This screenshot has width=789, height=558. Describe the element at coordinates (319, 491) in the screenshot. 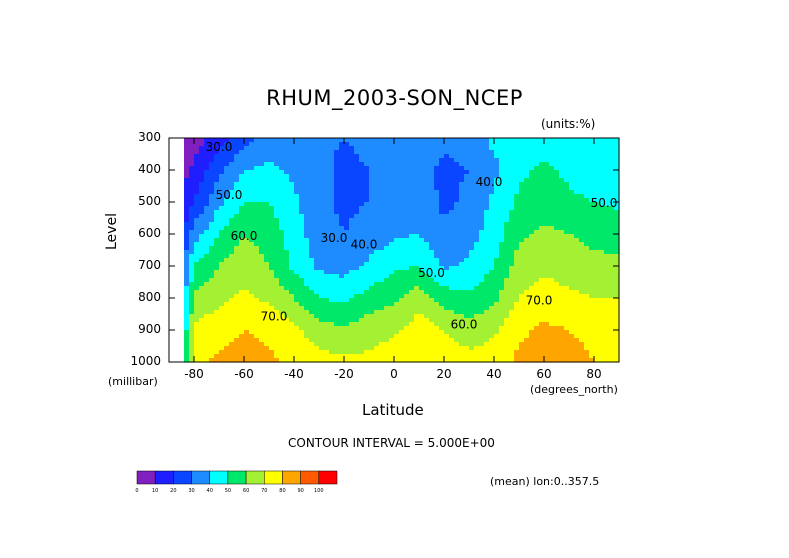

I see `colorbar-tick-label: 100` at that location.